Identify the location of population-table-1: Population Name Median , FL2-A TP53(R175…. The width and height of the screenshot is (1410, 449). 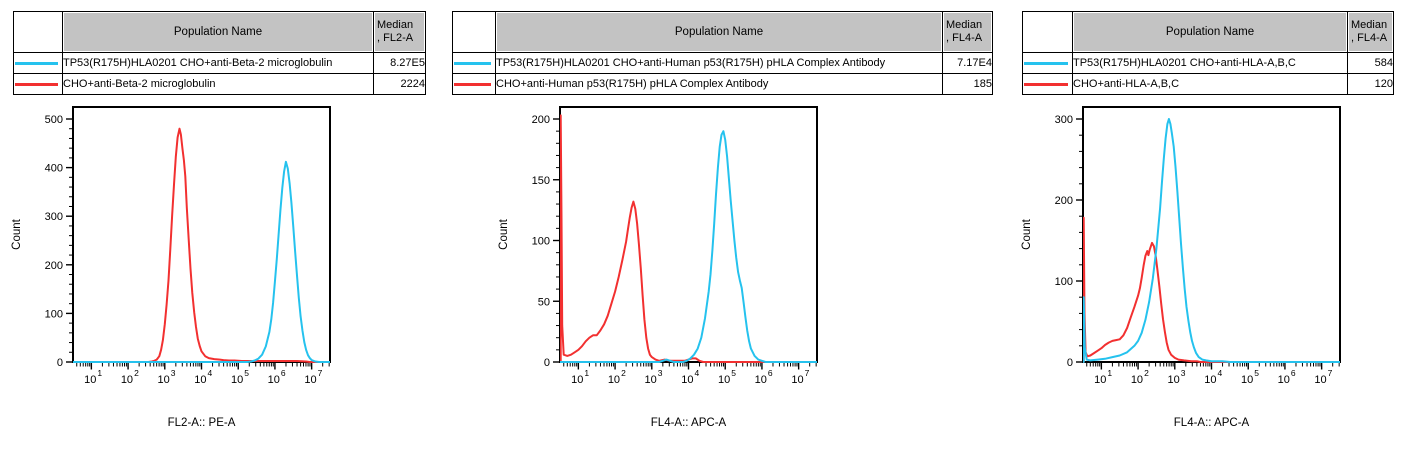
(219, 53).